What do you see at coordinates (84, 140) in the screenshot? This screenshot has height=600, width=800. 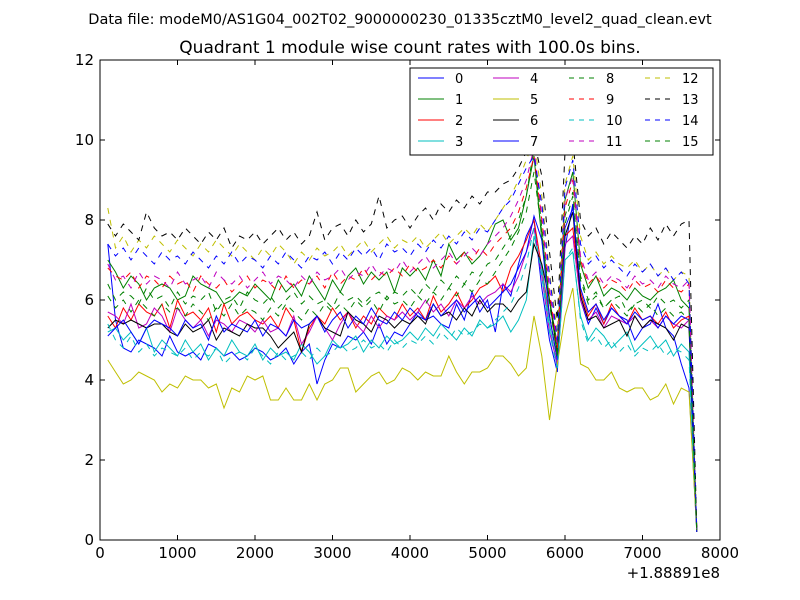 I see `y-tick-label: 10` at bounding box center [84, 140].